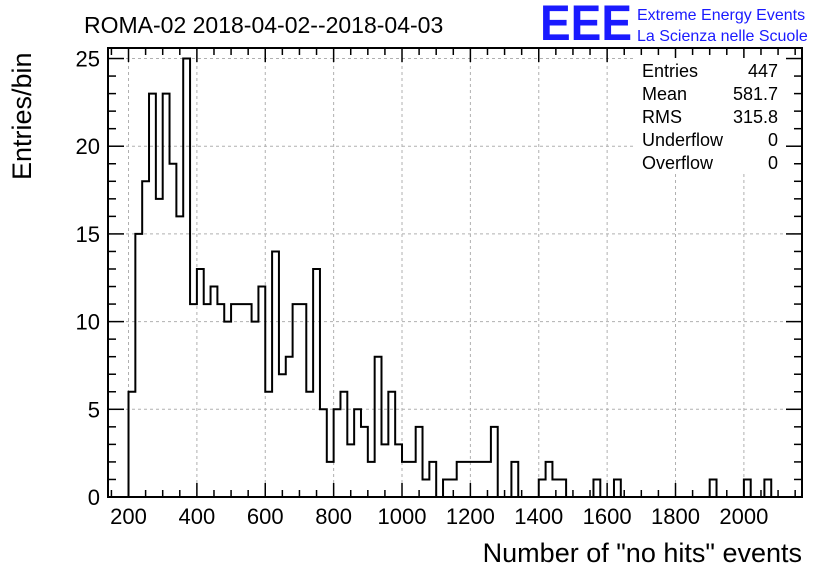 Image resolution: width=836 pixels, height=572 pixels. Describe the element at coordinates (586, 25) in the screenshot. I see `logo-mark: EEE` at that location.